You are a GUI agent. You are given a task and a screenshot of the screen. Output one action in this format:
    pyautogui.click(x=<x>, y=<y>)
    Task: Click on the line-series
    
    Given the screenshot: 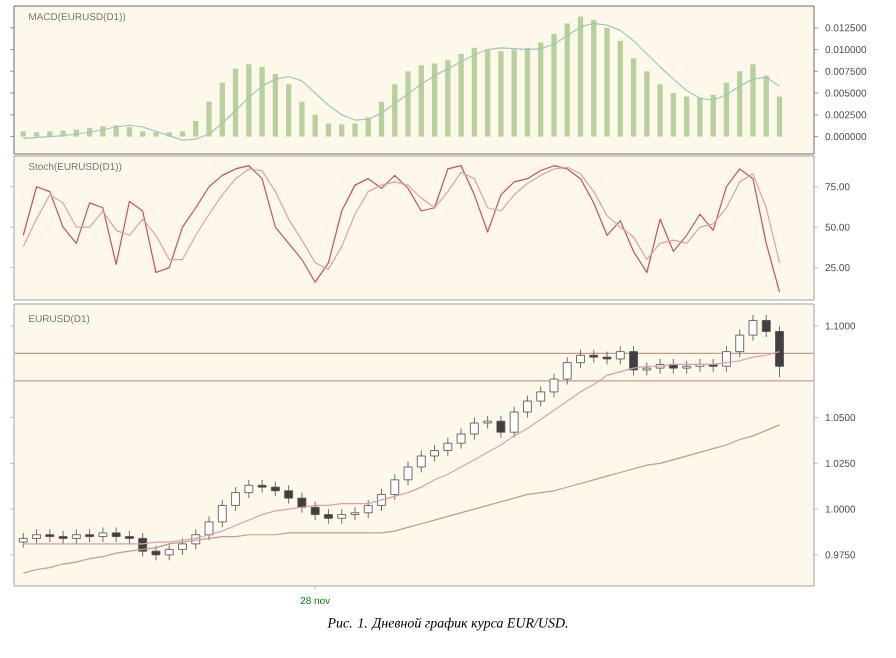 What is the action you would take?
    pyautogui.click(x=401, y=218)
    